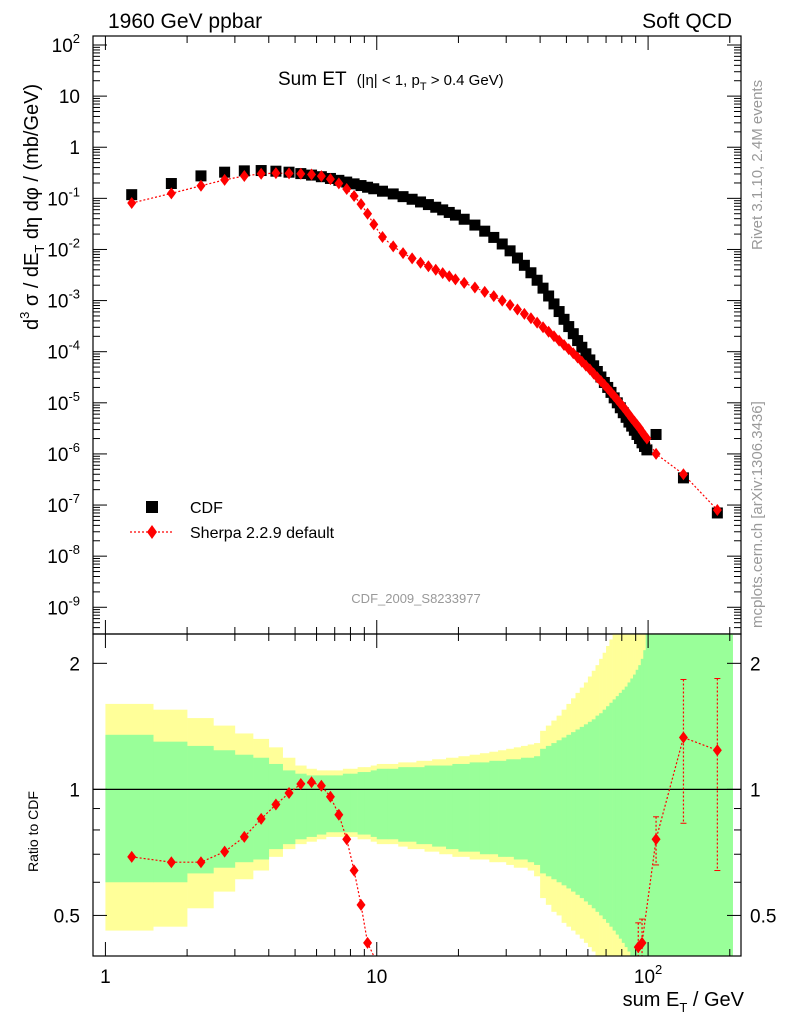 This screenshot has width=786, height=1024. I want to click on x-tick-label: 1, so click(105, 977).